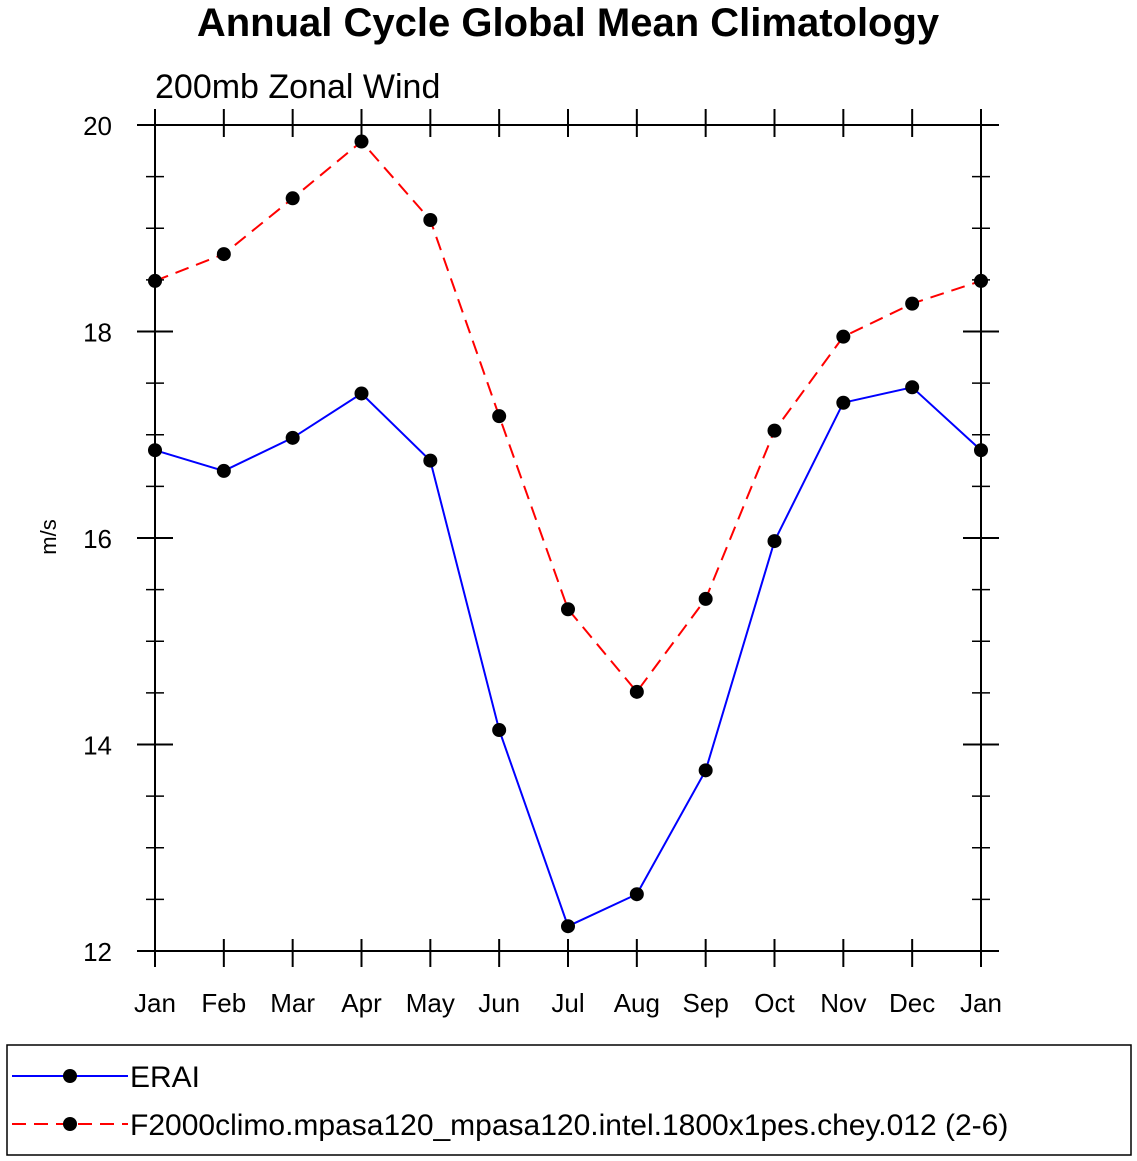 Image resolution: width=1137 pixels, height=1161 pixels. What do you see at coordinates (637, 1003) in the screenshot?
I see `x-tick-label: Aug` at bounding box center [637, 1003].